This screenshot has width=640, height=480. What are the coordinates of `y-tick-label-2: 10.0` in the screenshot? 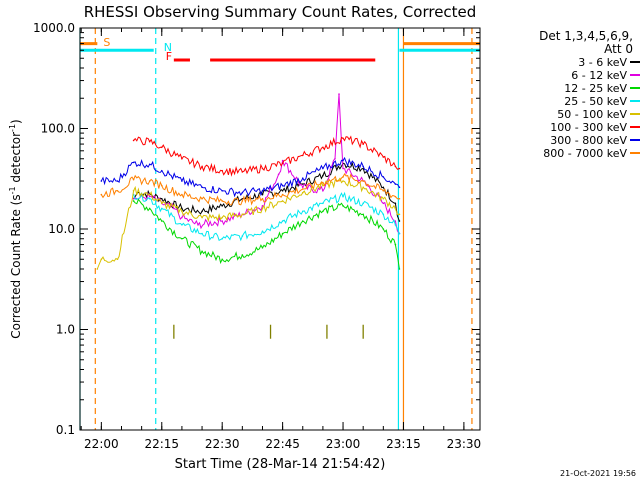 It's located at (61, 229).